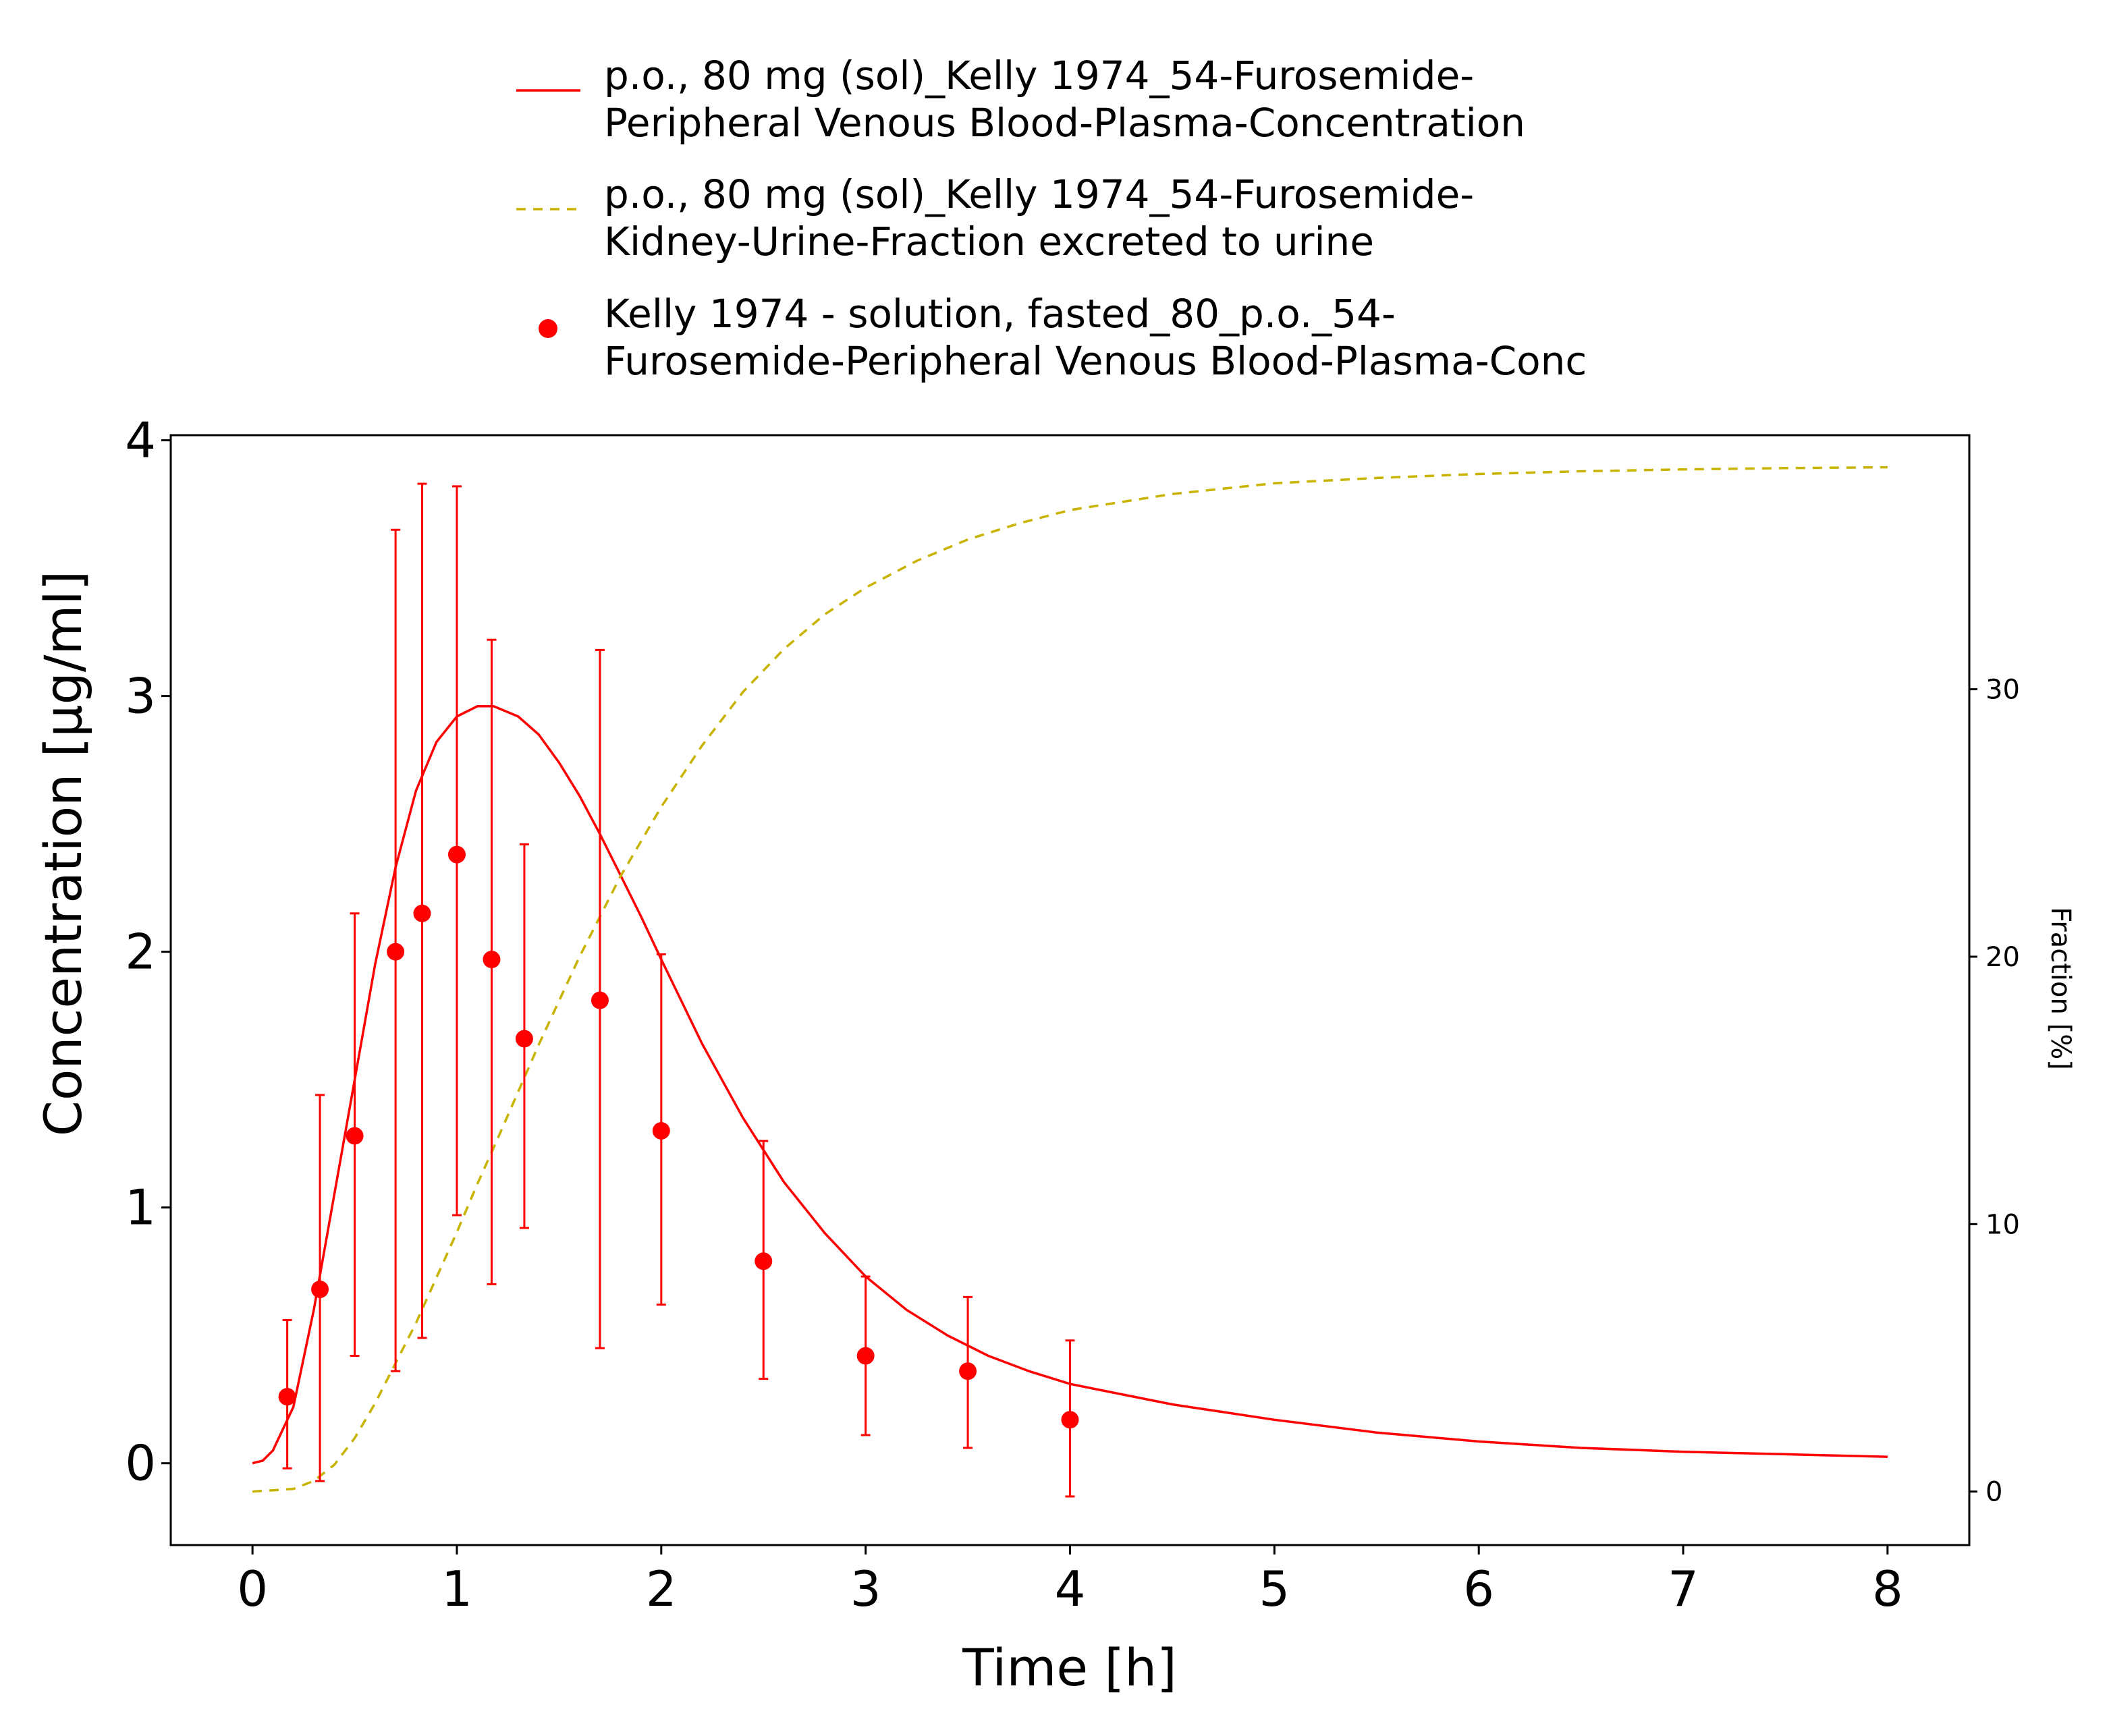 This screenshot has width=2109, height=1736. What do you see at coordinates (140, 1463) in the screenshot?
I see `y-tick-label: 0` at bounding box center [140, 1463].